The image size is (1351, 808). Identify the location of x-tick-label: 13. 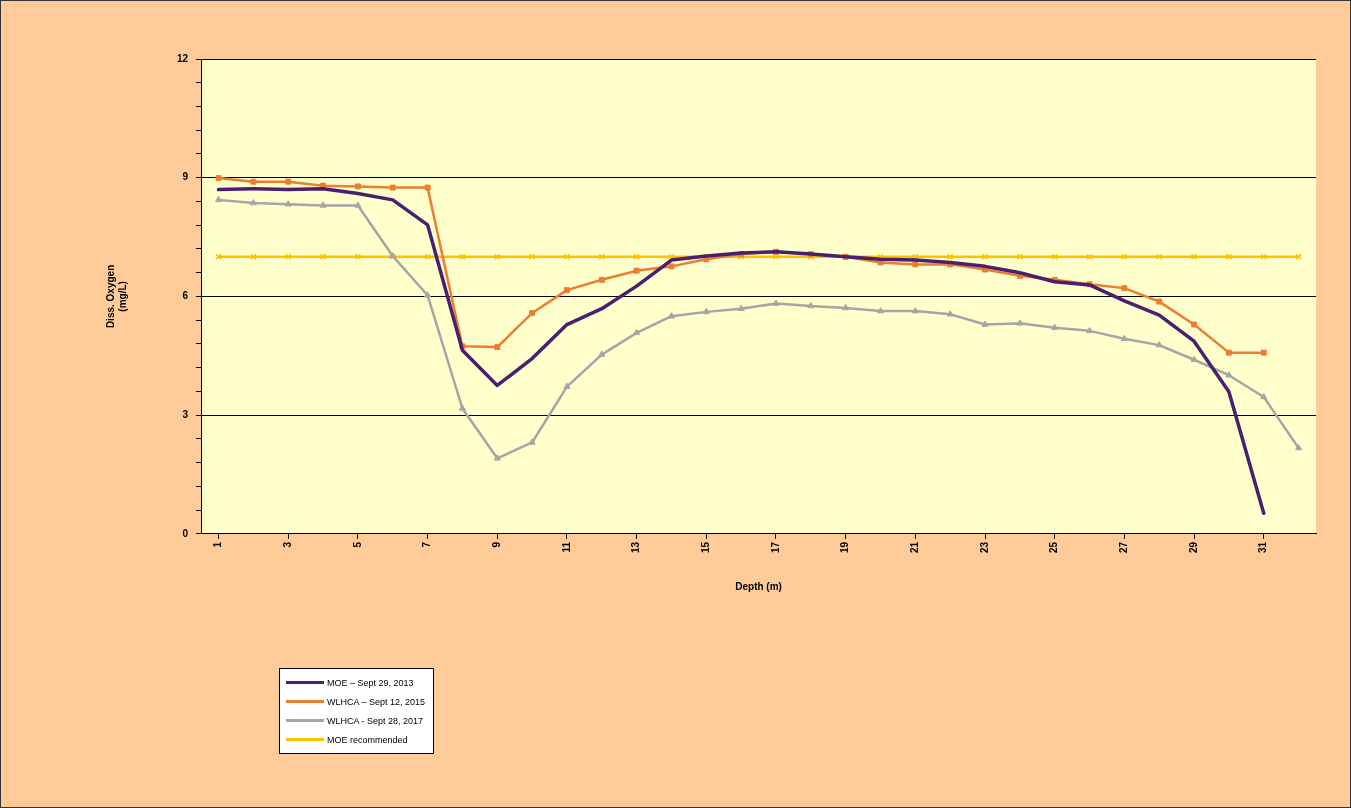
(636, 547).